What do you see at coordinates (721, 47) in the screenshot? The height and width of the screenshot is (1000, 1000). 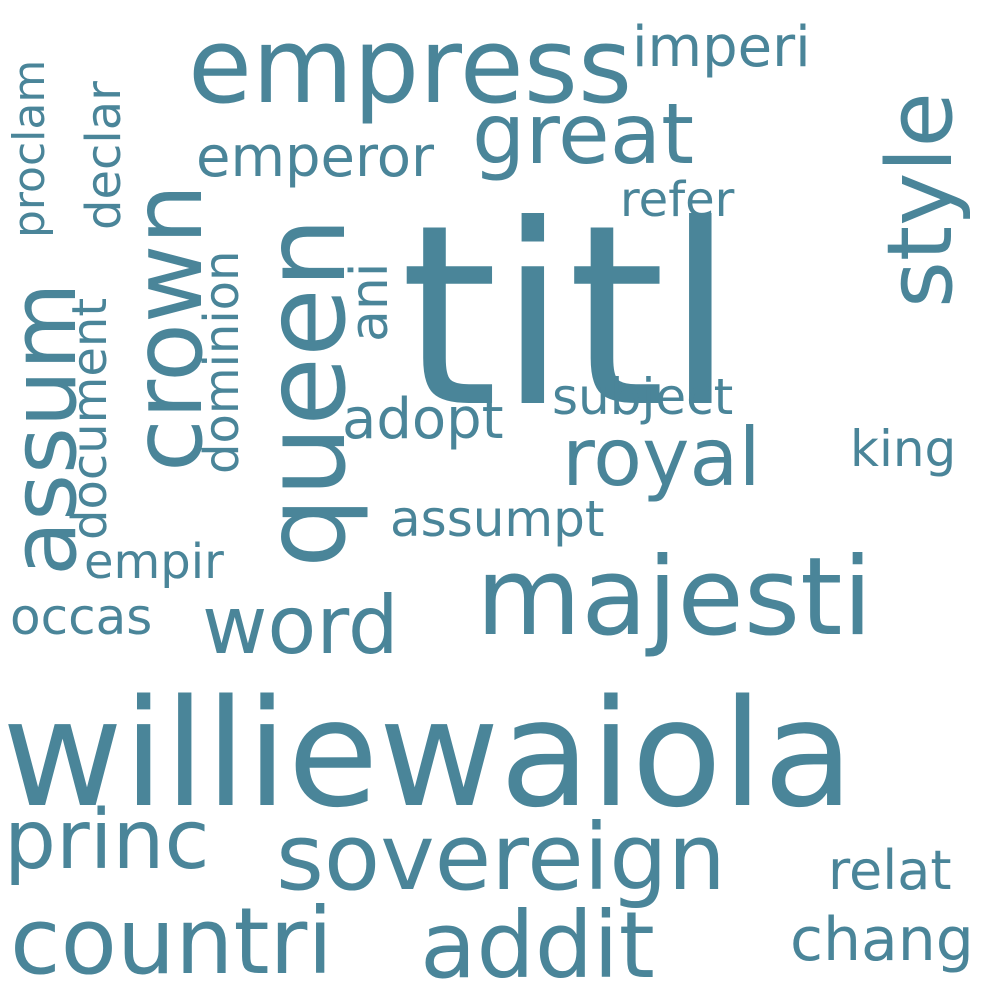 I see `word-imperi: imperi` at bounding box center [721, 47].